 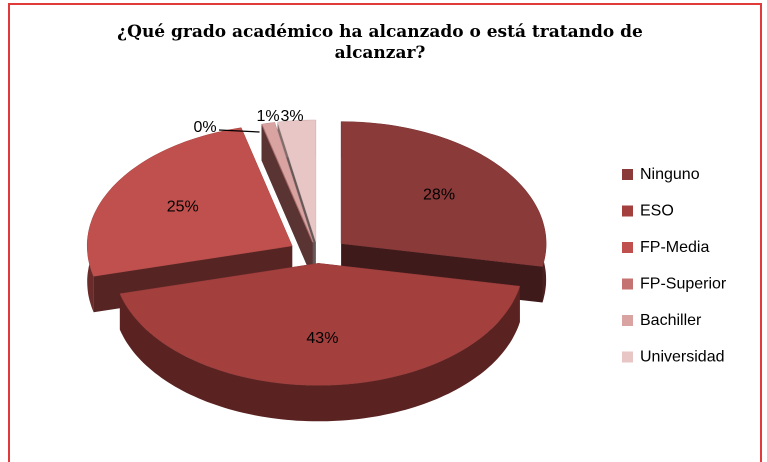 What do you see at coordinates (682, 357) in the screenshot?
I see `legend-label: Universidad` at bounding box center [682, 357].